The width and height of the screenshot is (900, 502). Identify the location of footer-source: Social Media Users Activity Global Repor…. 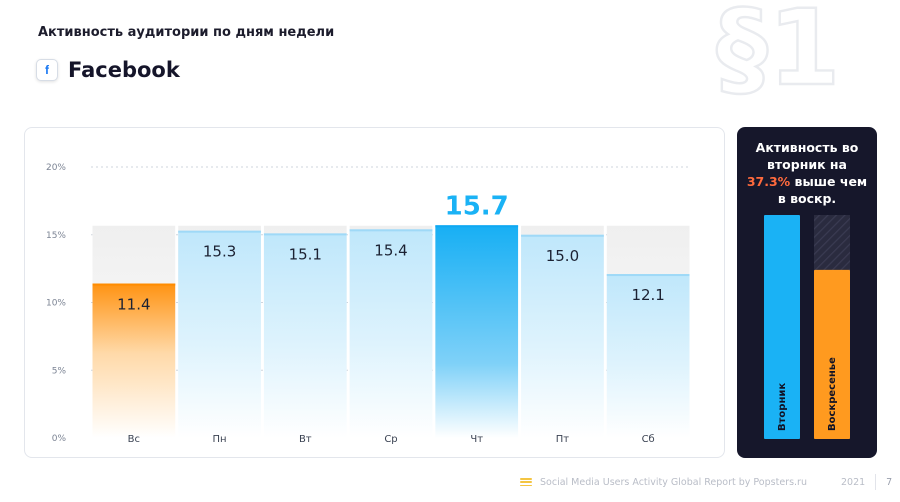
(673, 482).